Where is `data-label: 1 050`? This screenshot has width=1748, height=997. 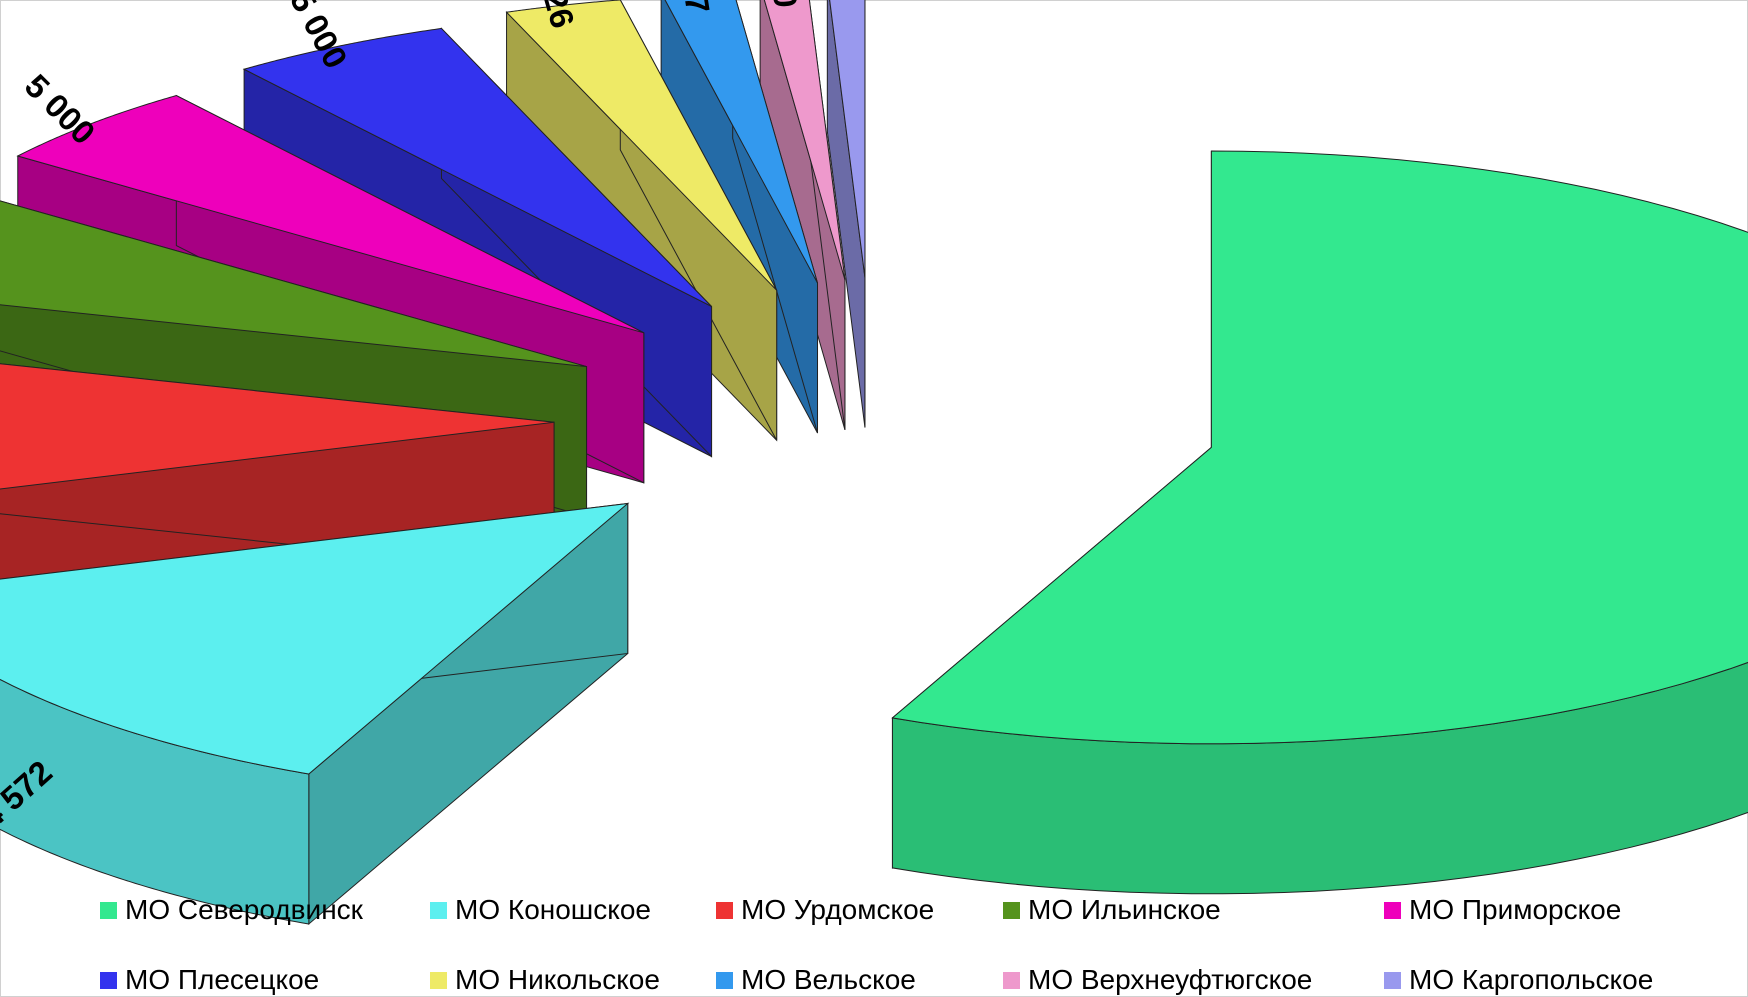 data-label: 1 050 is located at coordinates (782, 4).